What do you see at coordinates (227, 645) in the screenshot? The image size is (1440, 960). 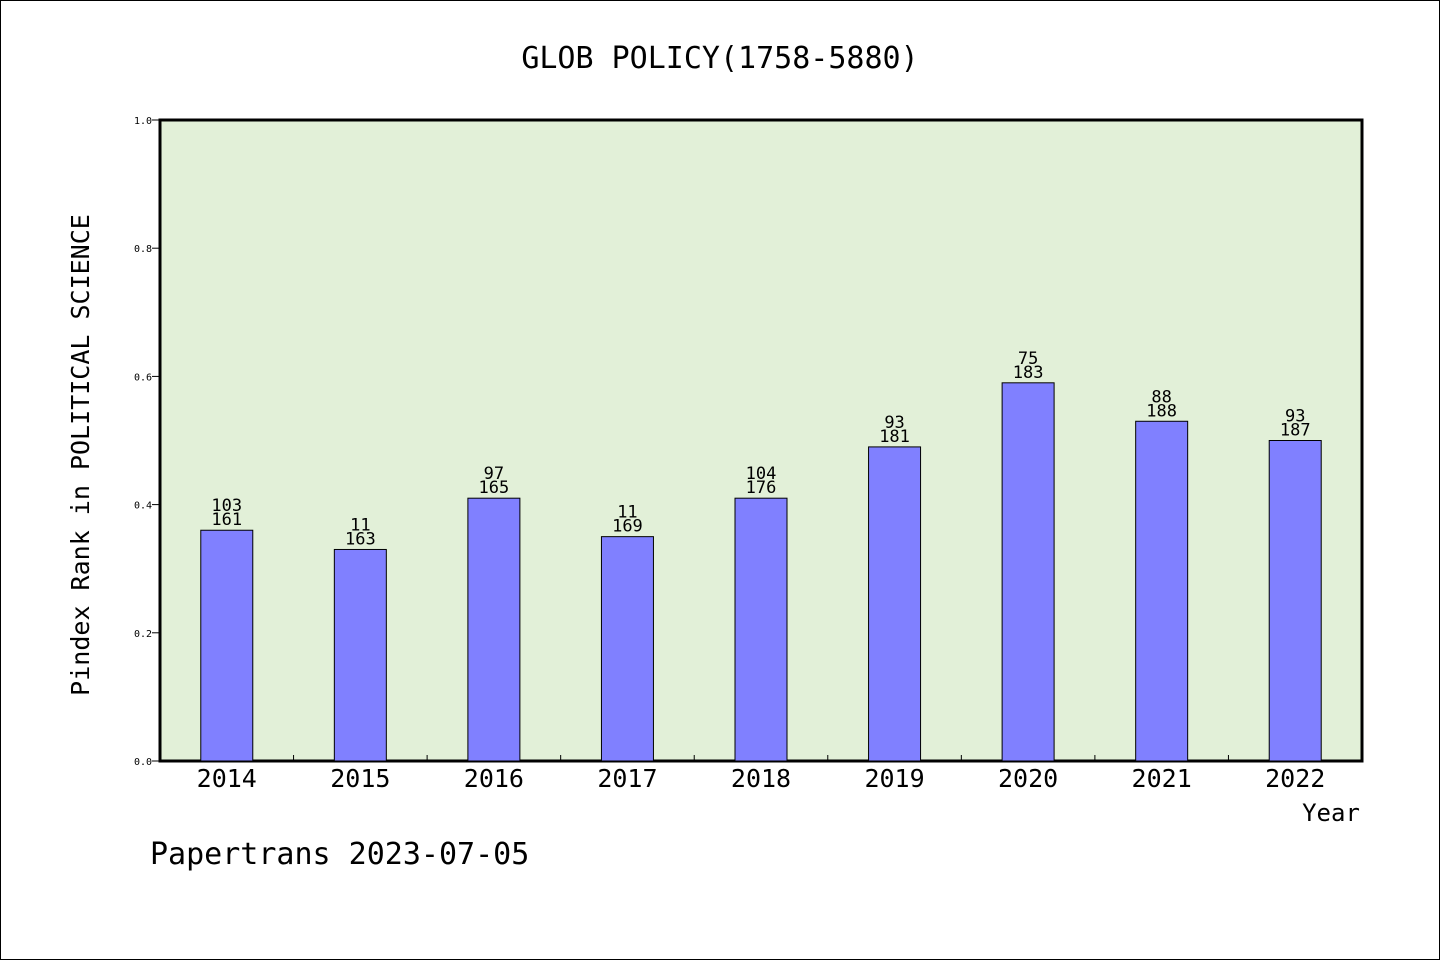 I see `bar-2014` at bounding box center [227, 645].